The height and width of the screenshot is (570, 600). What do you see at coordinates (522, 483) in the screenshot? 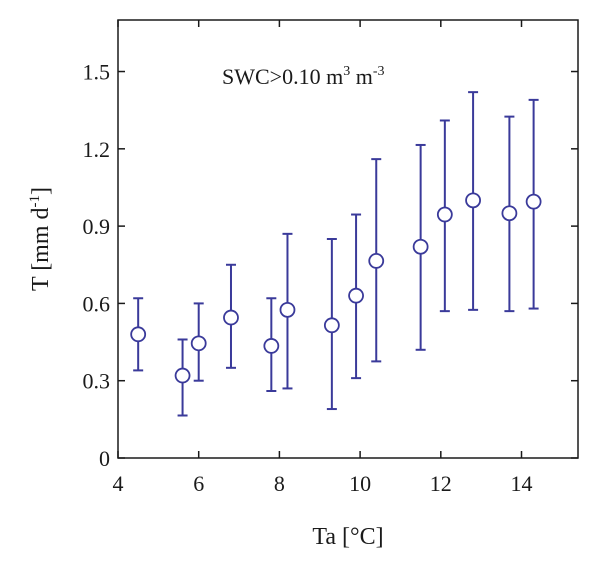
I see `x-tick-label: 14` at bounding box center [522, 483].